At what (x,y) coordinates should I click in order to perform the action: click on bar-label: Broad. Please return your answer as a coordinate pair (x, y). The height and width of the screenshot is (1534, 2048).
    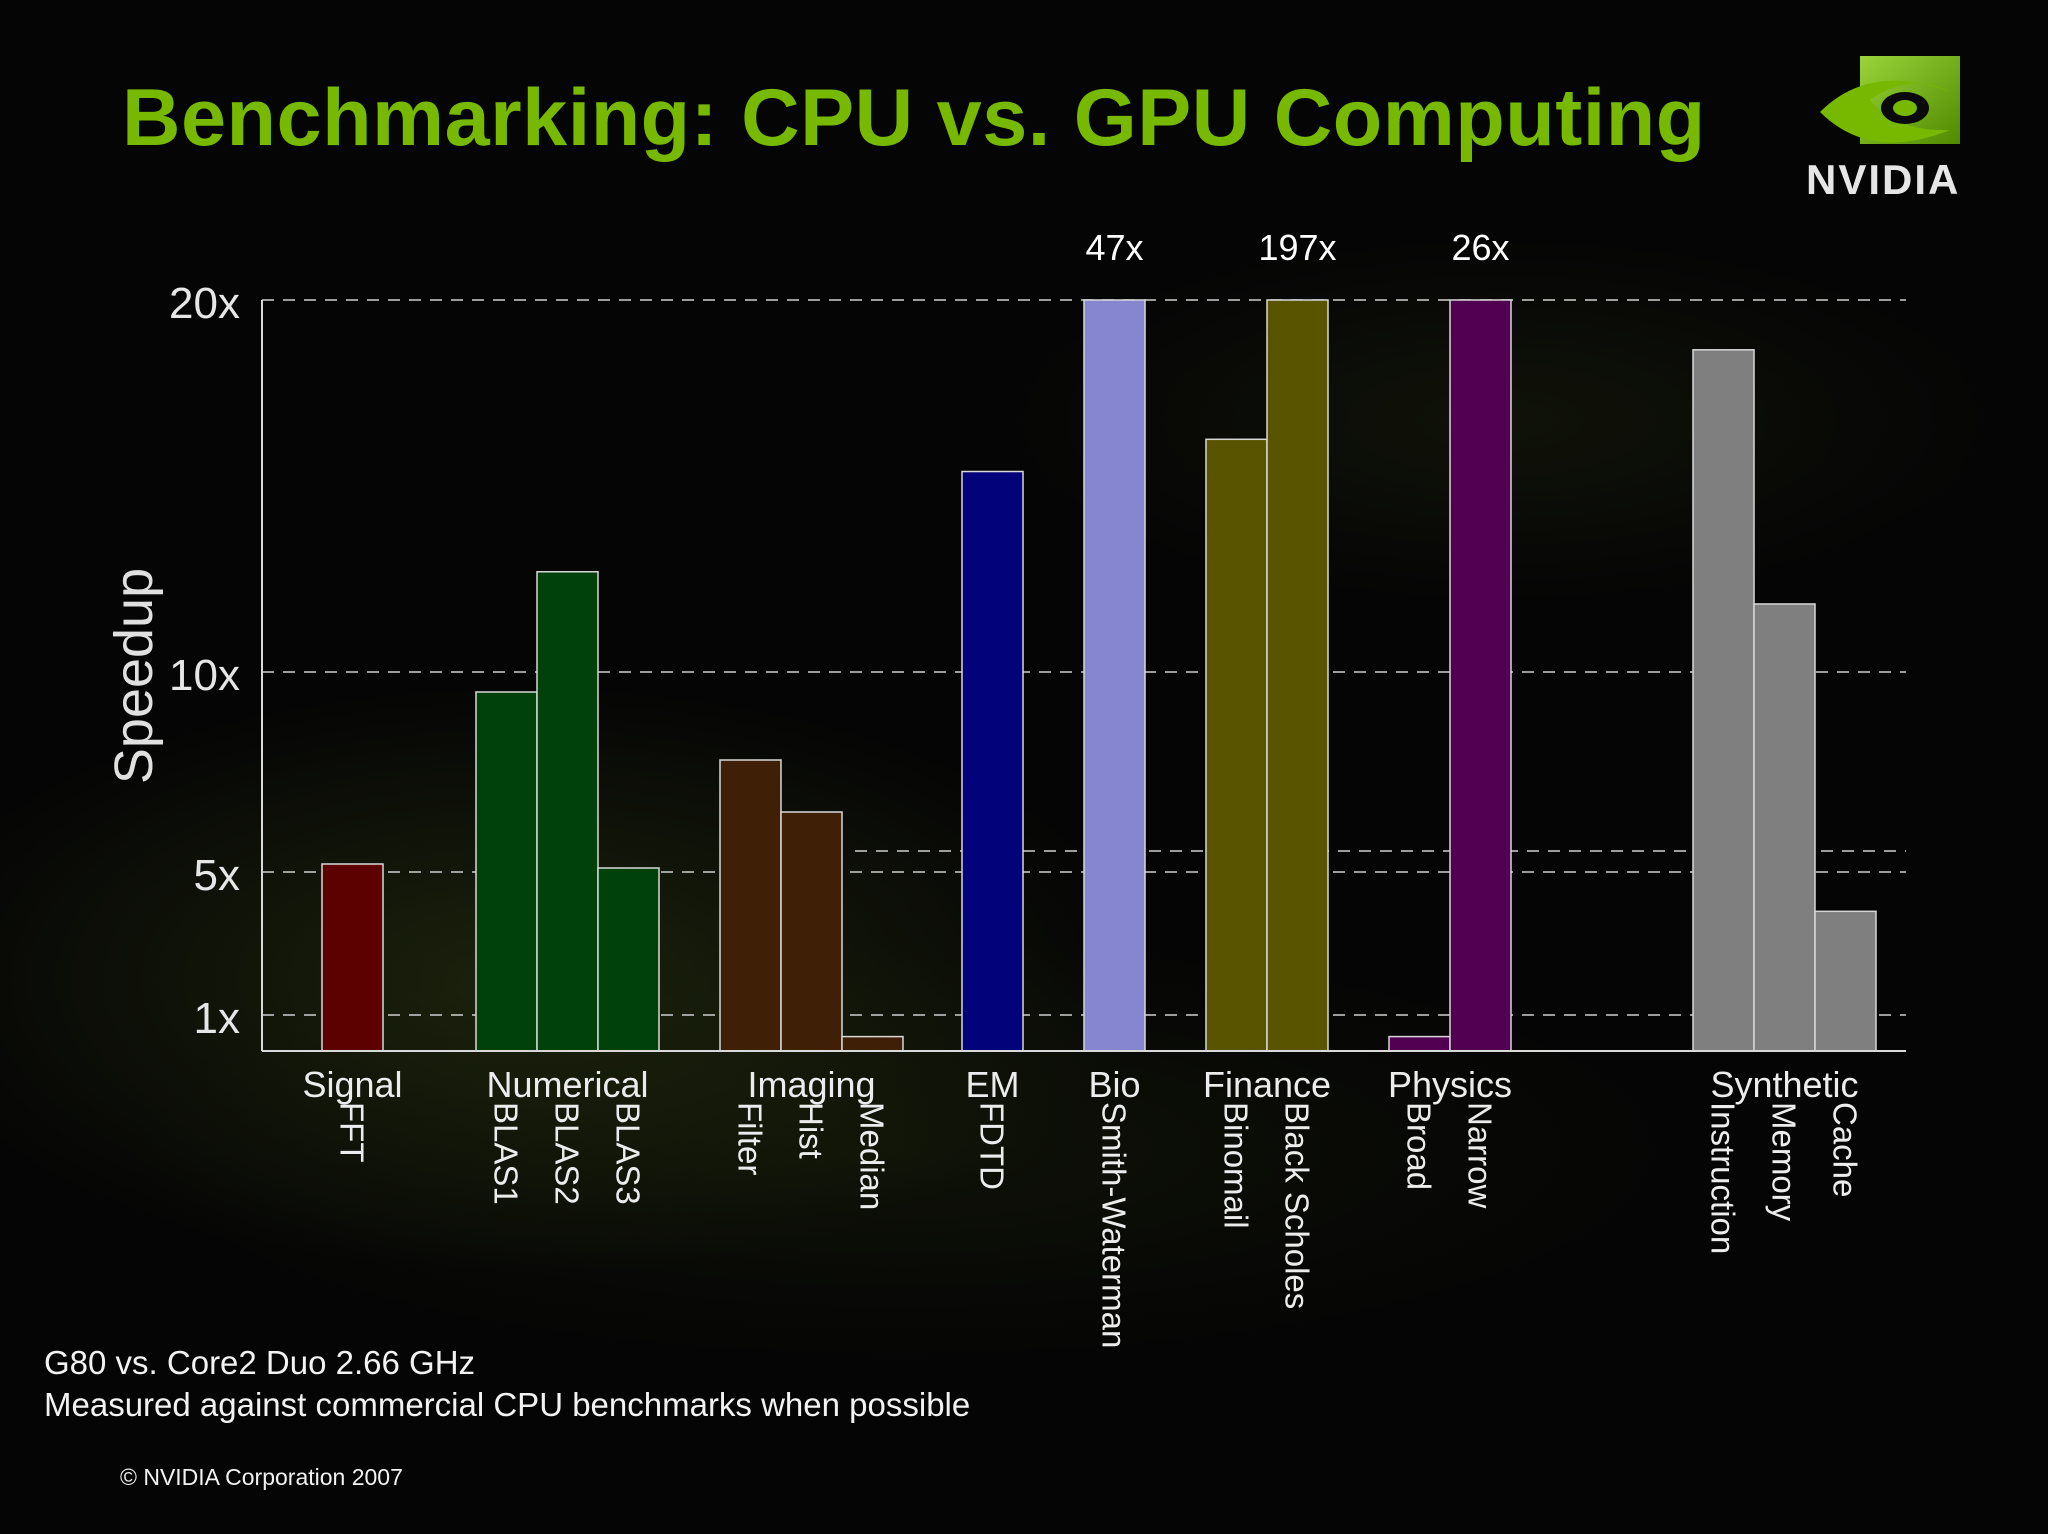
    Looking at the image, I should click on (1419, 1146).